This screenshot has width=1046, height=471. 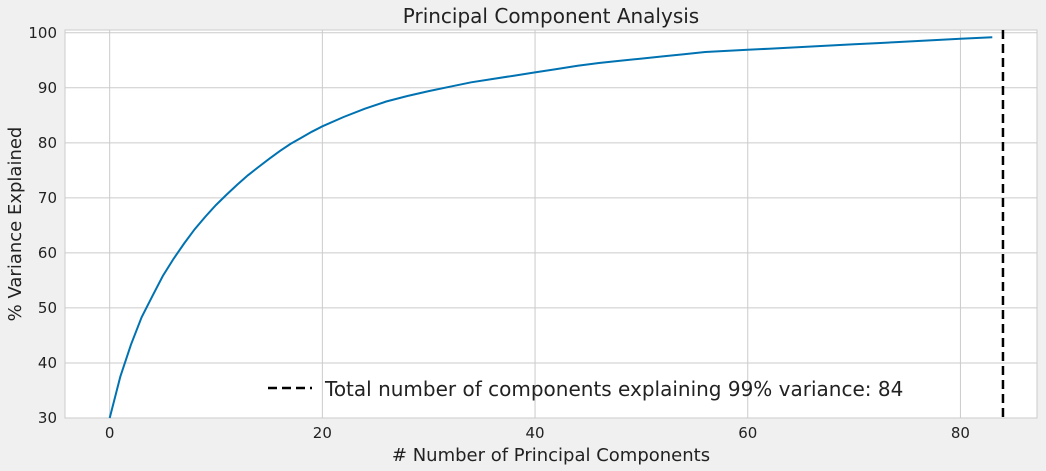 What do you see at coordinates (47, 418) in the screenshot?
I see `y-tick-label: 30` at bounding box center [47, 418].